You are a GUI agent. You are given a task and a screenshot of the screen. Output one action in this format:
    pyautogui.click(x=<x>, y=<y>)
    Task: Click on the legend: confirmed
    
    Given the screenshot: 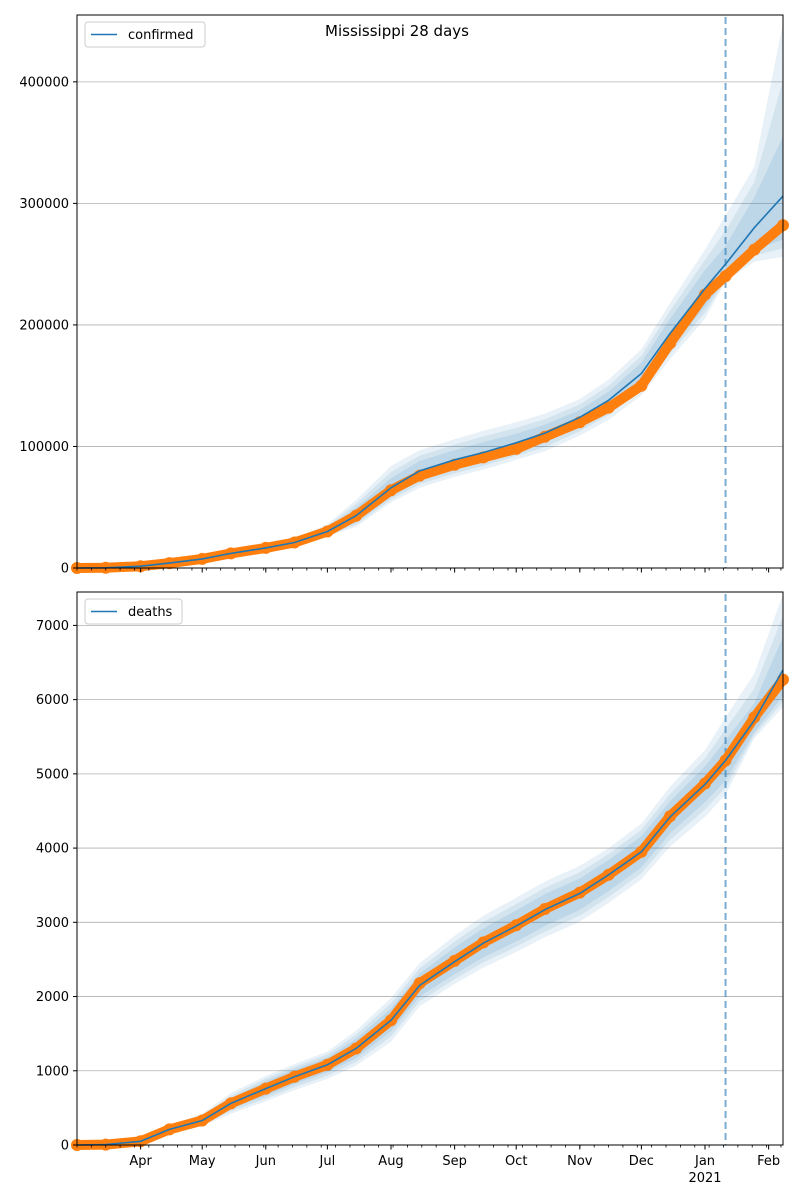 What is the action you would take?
    pyautogui.click(x=145, y=34)
    